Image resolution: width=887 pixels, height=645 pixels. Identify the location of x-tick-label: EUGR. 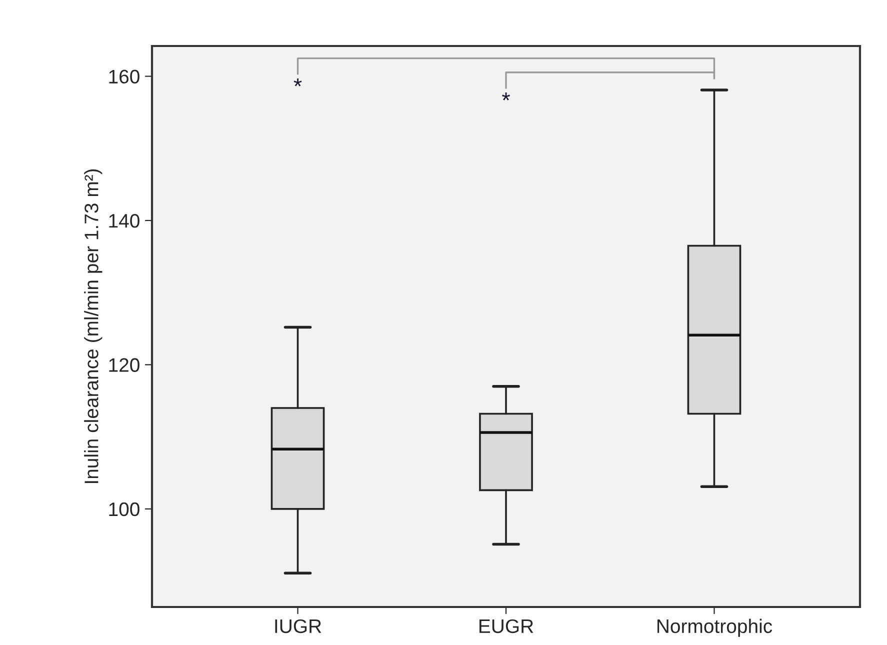
(507, 626).